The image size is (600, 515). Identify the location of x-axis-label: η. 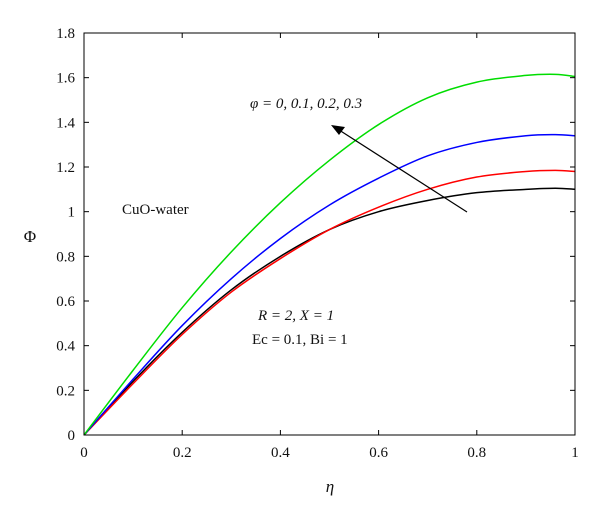
(330, 486).